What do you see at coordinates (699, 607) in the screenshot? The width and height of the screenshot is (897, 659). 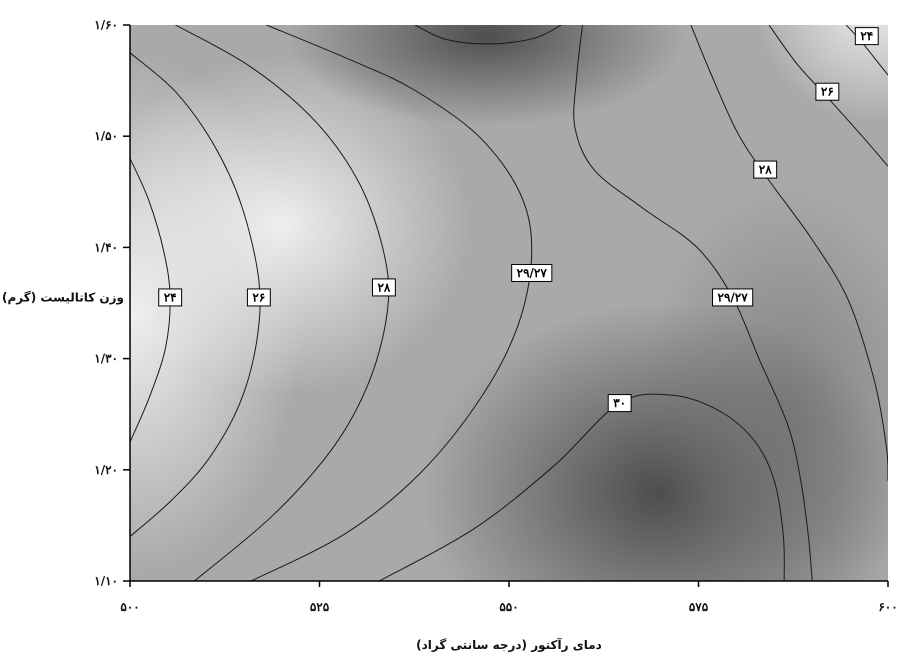 I see `x-tick-label: ۵۷۵` at bounding box center [699, 607].